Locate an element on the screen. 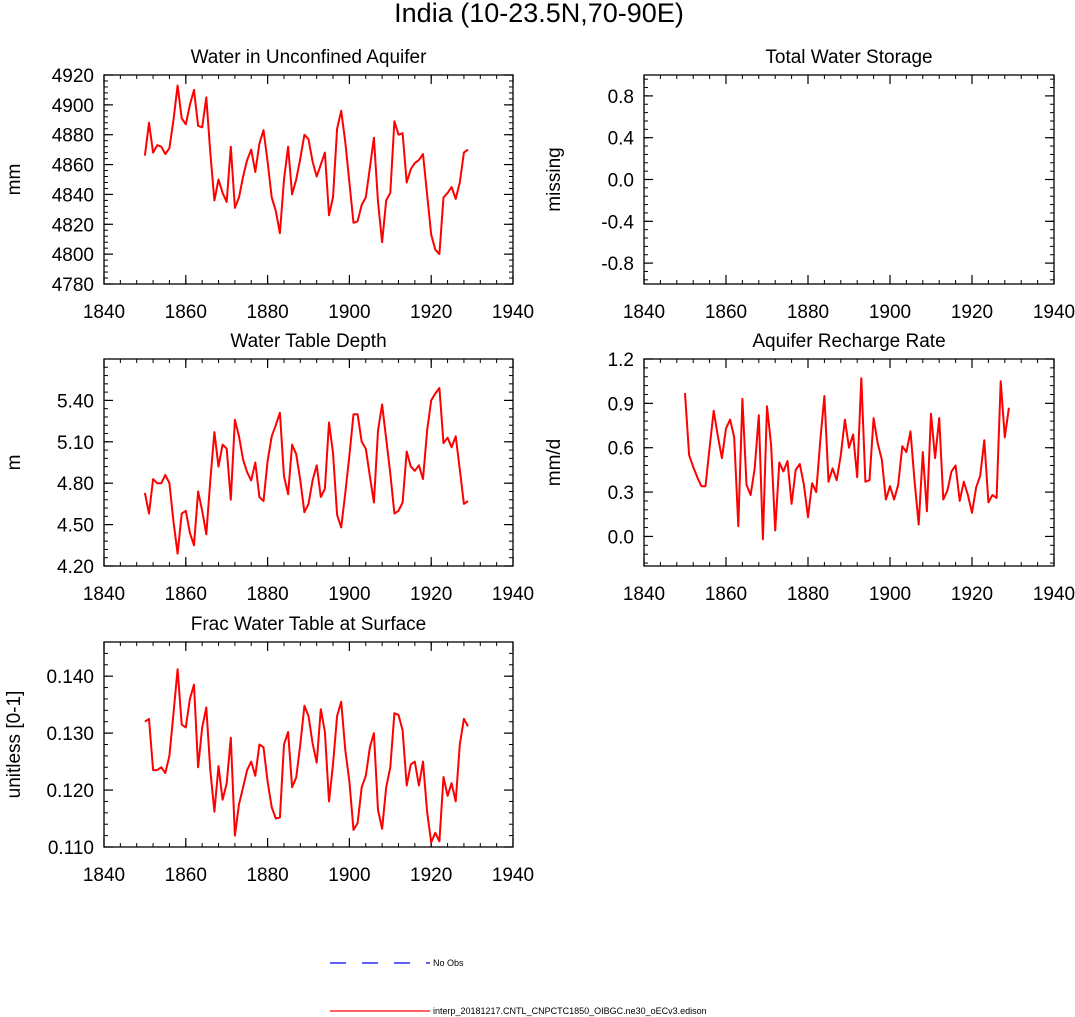 The image size is (1075, 1017). y-tick-label: 0.6 is located at coordinates (621, 449).